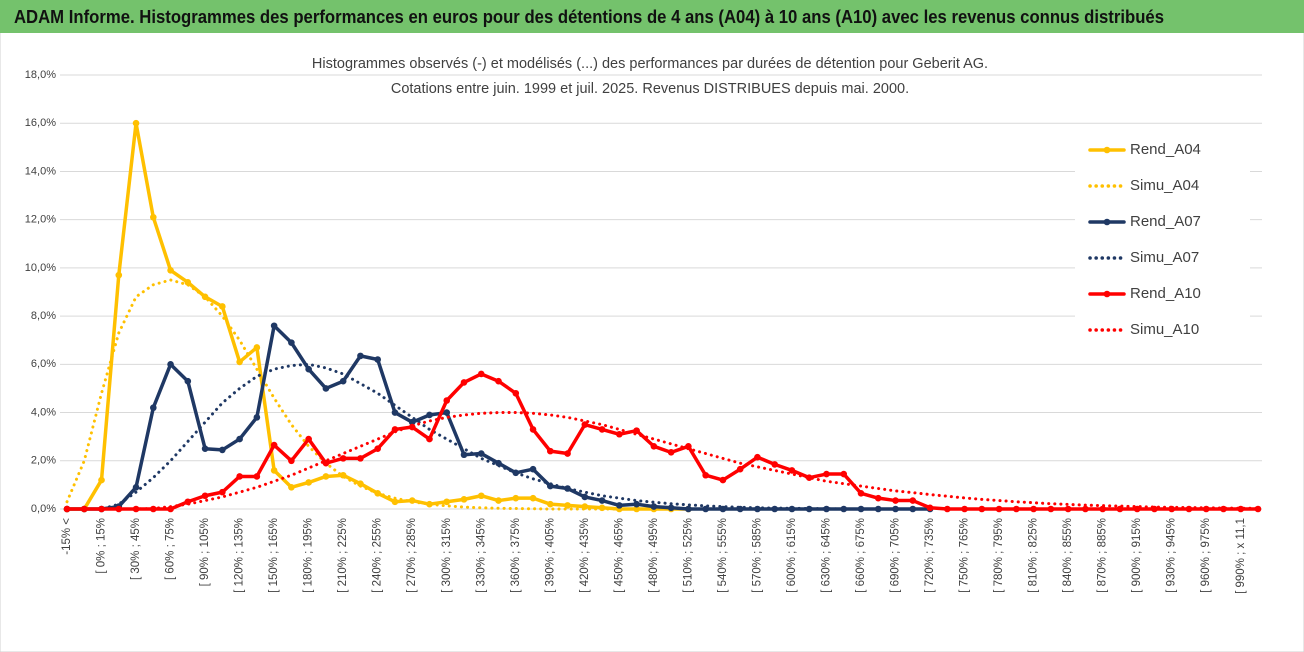 This screenshot has width=1304, height=652. Describe the element at coordinates (688, 555) in the screenshot. I see `x-tick-label: [ 510% ; 525%` at that location.